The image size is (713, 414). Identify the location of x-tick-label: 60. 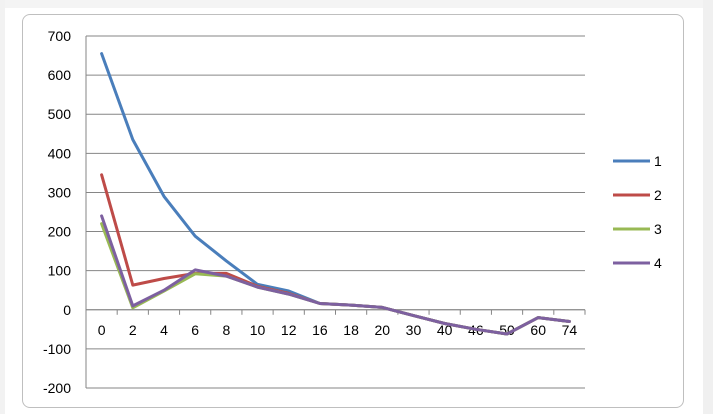
(538, 330).